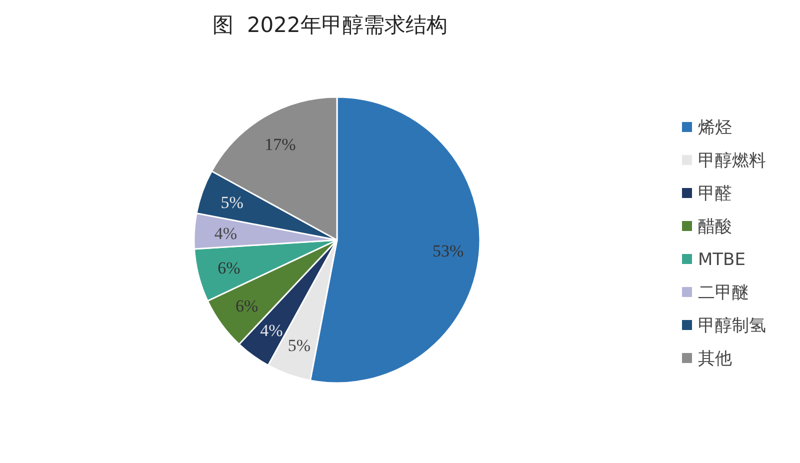  I want to click on legend-label: 其他, so click(715, 358).